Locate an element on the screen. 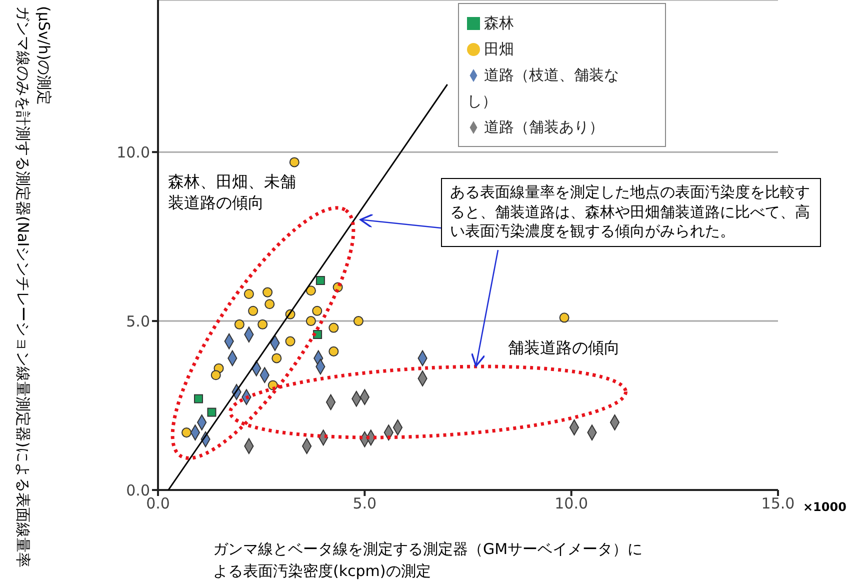 The height and width of the screenshot is (587, 857). annotation: 森林、田畑、未舗装道路の傾向 is located at coordinates (232, 193).